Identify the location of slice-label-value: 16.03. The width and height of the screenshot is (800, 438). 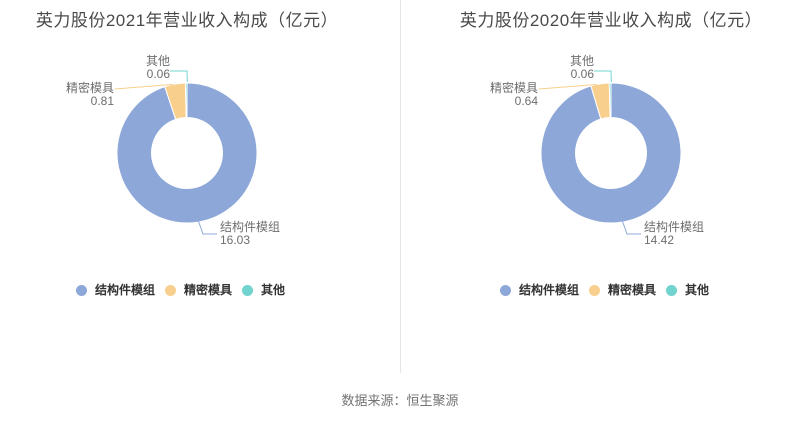
(235, 239).